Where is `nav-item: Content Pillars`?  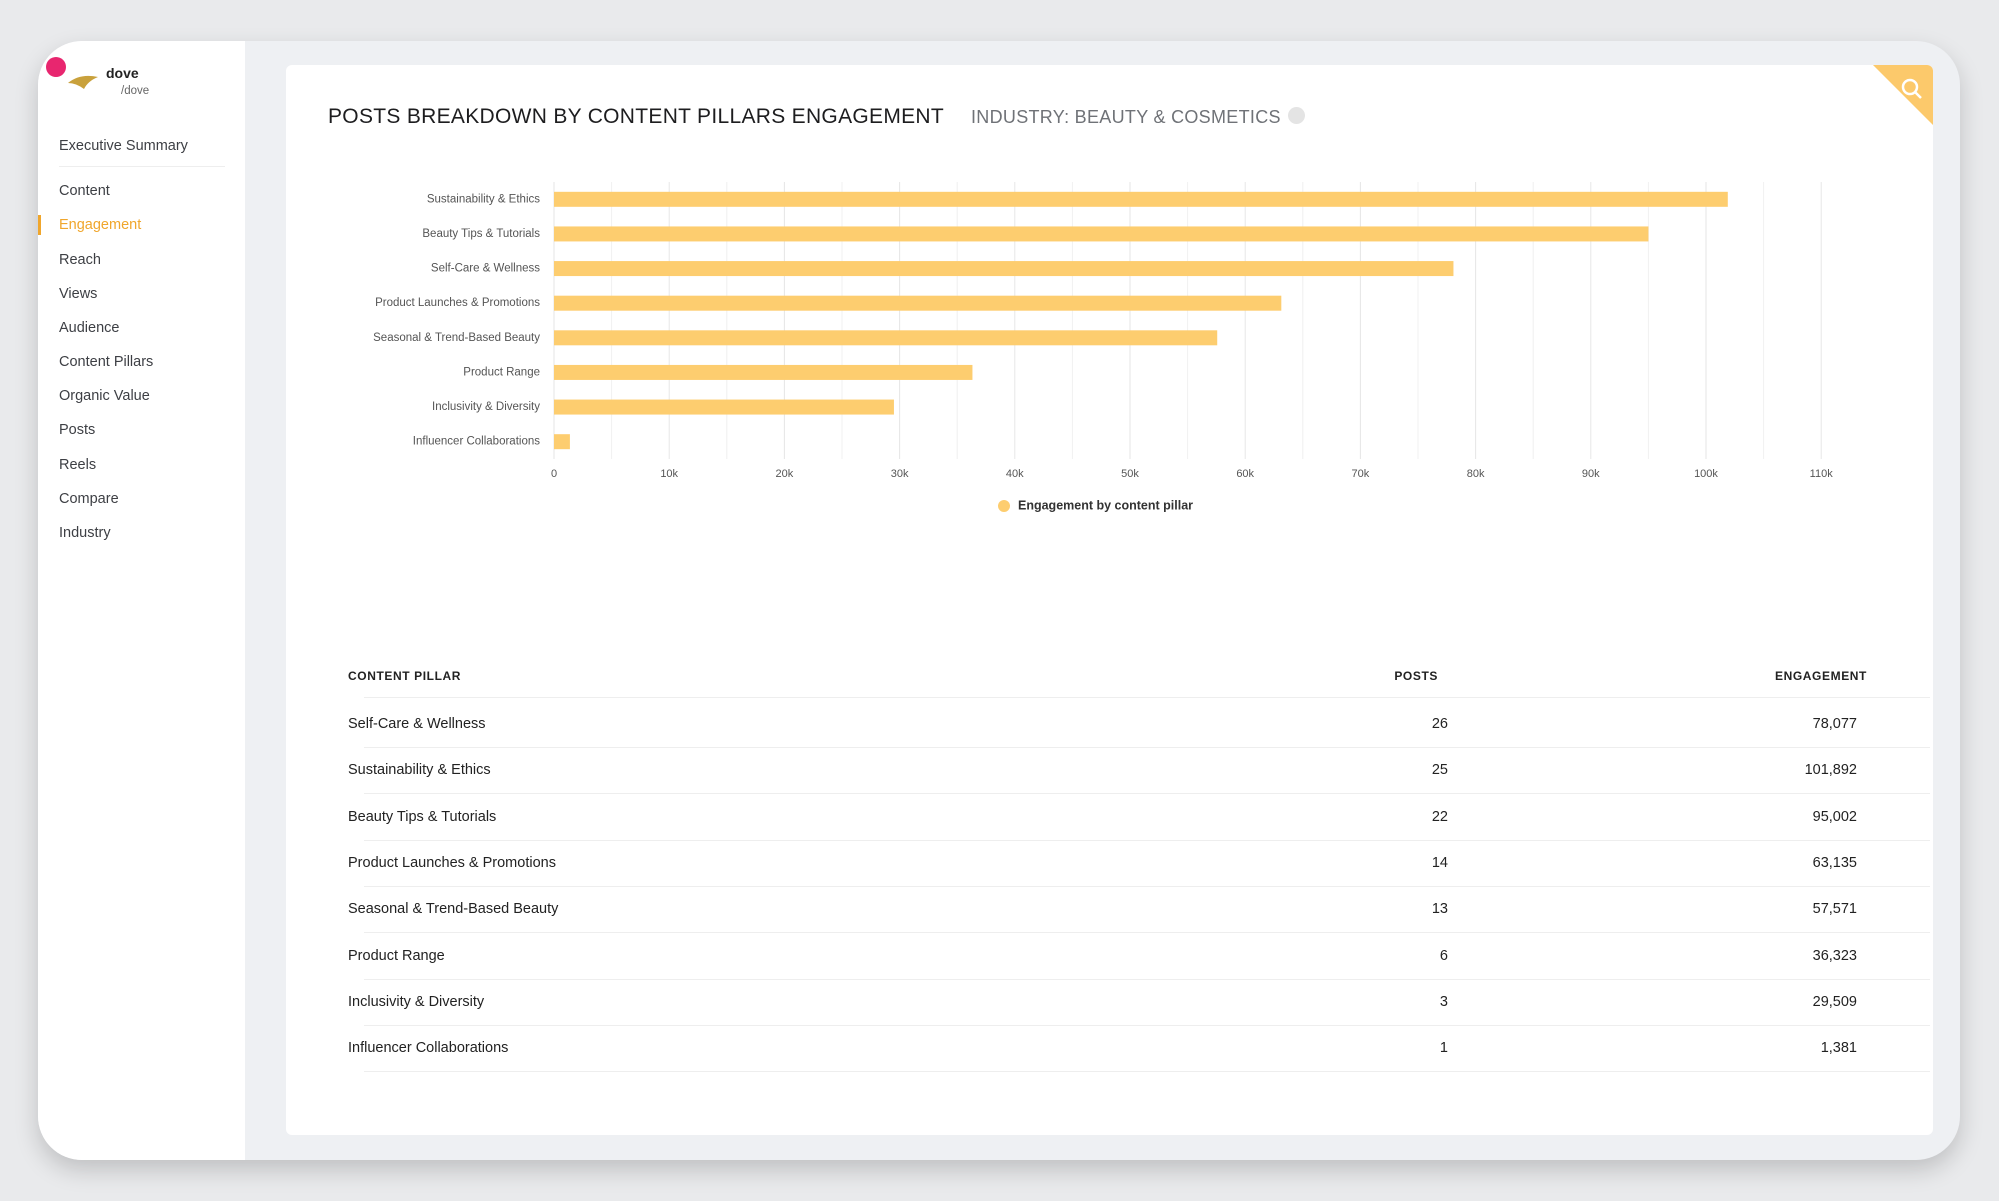
nav-item: Content Pillars is located at coordinates (106, 362).